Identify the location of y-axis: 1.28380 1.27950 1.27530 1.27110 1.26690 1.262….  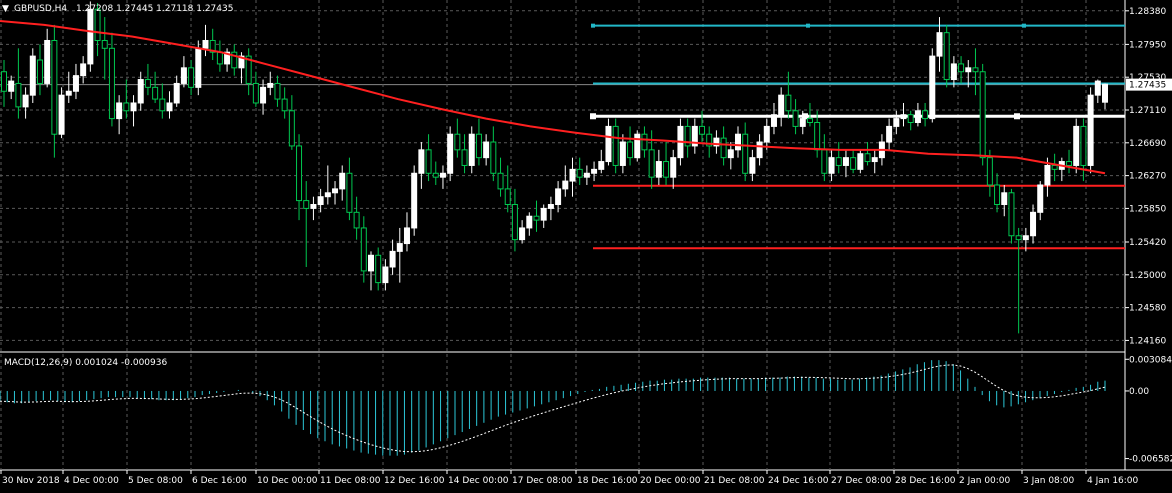
(1148, 236).